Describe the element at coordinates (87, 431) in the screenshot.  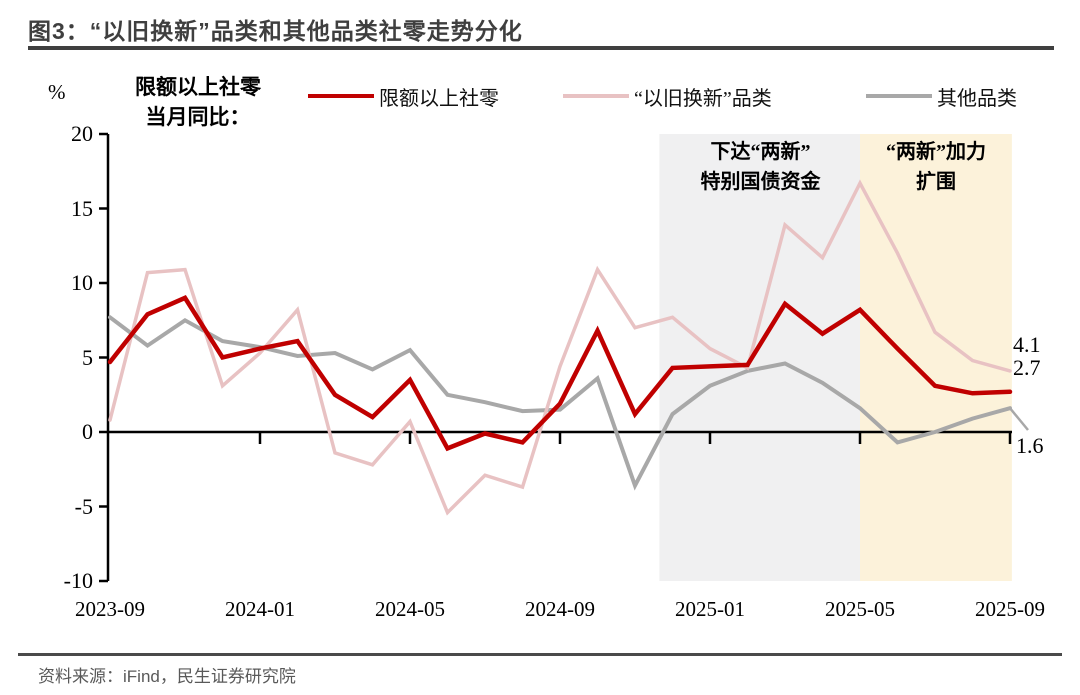
I see `y-axis-tick-label: 0` at that location.